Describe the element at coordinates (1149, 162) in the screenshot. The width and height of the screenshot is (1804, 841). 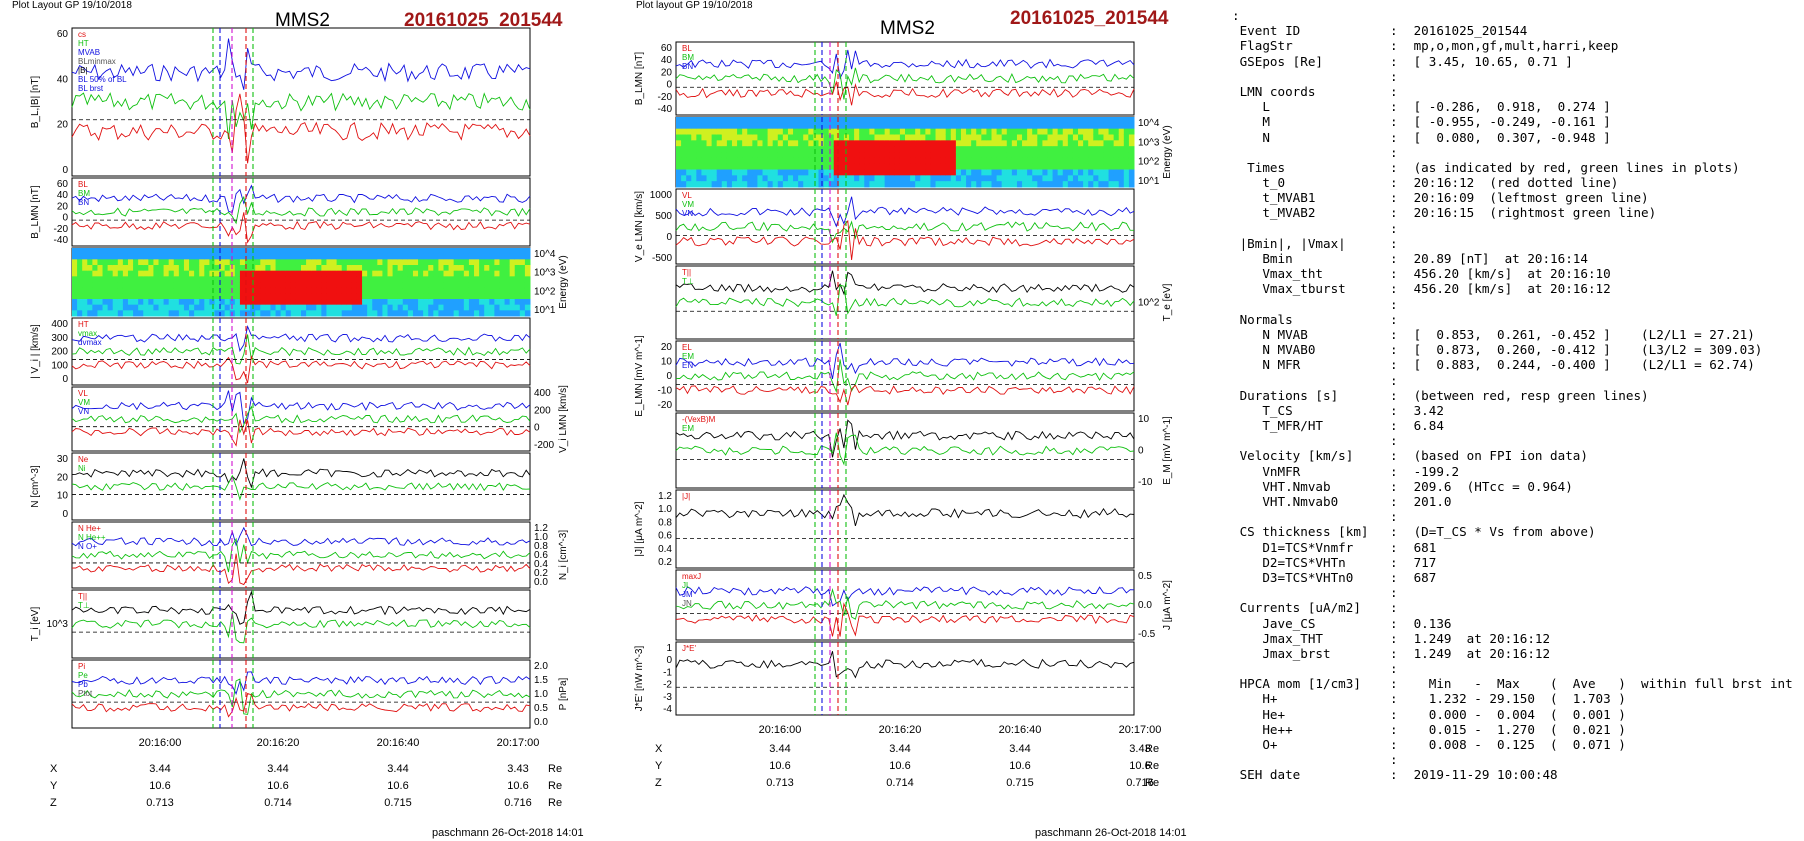
I see `y-tick-label: 10^2` at that location.